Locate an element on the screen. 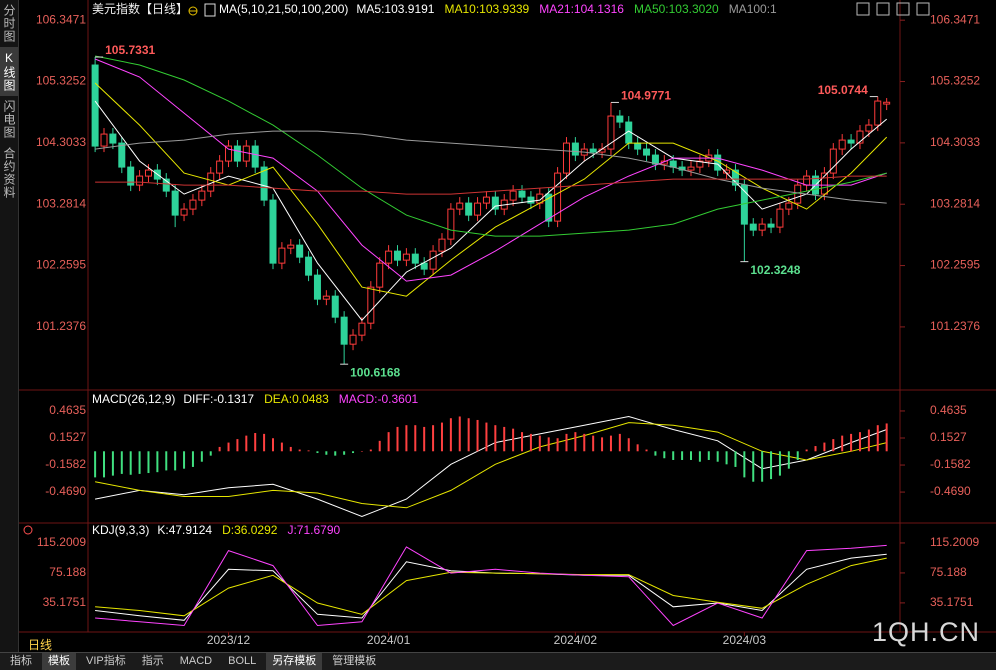 The height and width of the screenshot is (670, 996). legend-title: KDJ(9,3,3) is located at coordinates (120, 530).